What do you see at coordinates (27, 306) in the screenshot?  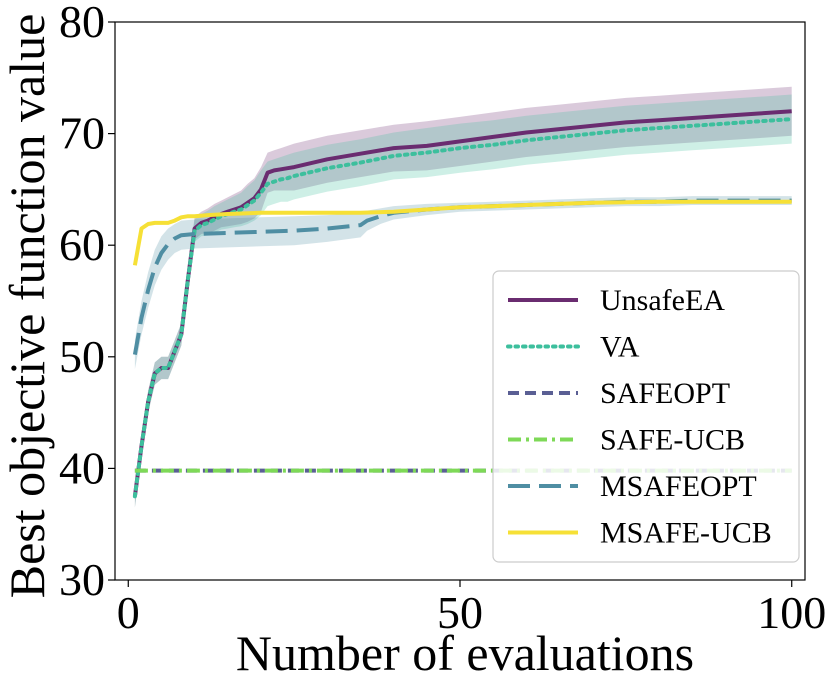 I see `y-axis-title: Best objective function value` at bounding box center [27, 306].